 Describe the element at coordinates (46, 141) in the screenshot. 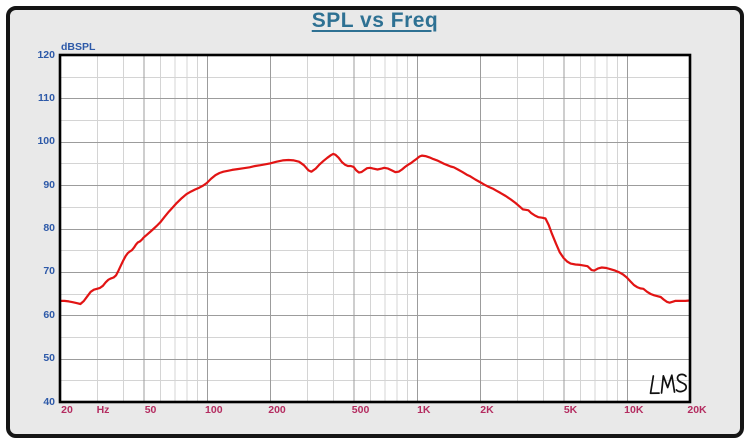

I see `y-tick-label: 100` at that location.